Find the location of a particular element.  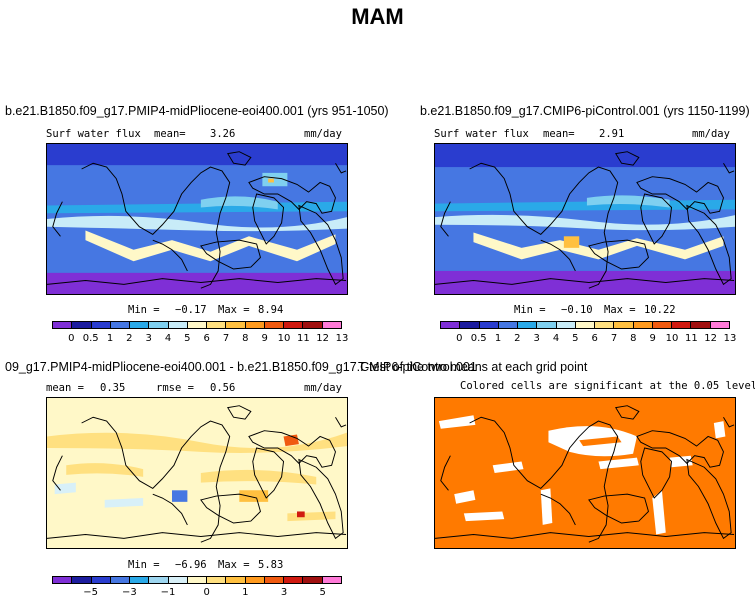

panel3-mean-value: 0.35 is located at coordinates (113, 388).